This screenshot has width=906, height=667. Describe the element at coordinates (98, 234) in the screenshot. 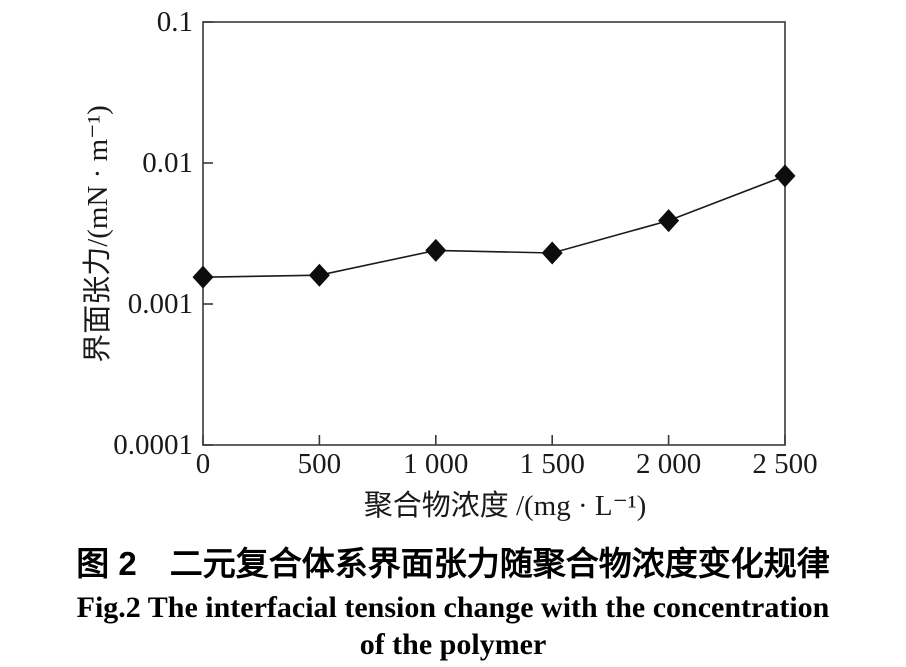

I see `y-axis-title: 界面张力/(mN · m⁻¹)` at that location.